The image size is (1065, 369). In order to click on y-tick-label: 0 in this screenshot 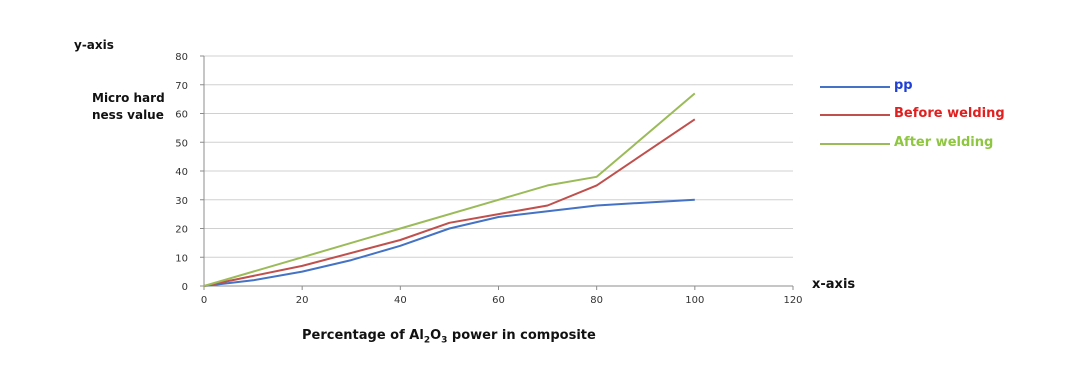, I will do `click(185, 287)`.